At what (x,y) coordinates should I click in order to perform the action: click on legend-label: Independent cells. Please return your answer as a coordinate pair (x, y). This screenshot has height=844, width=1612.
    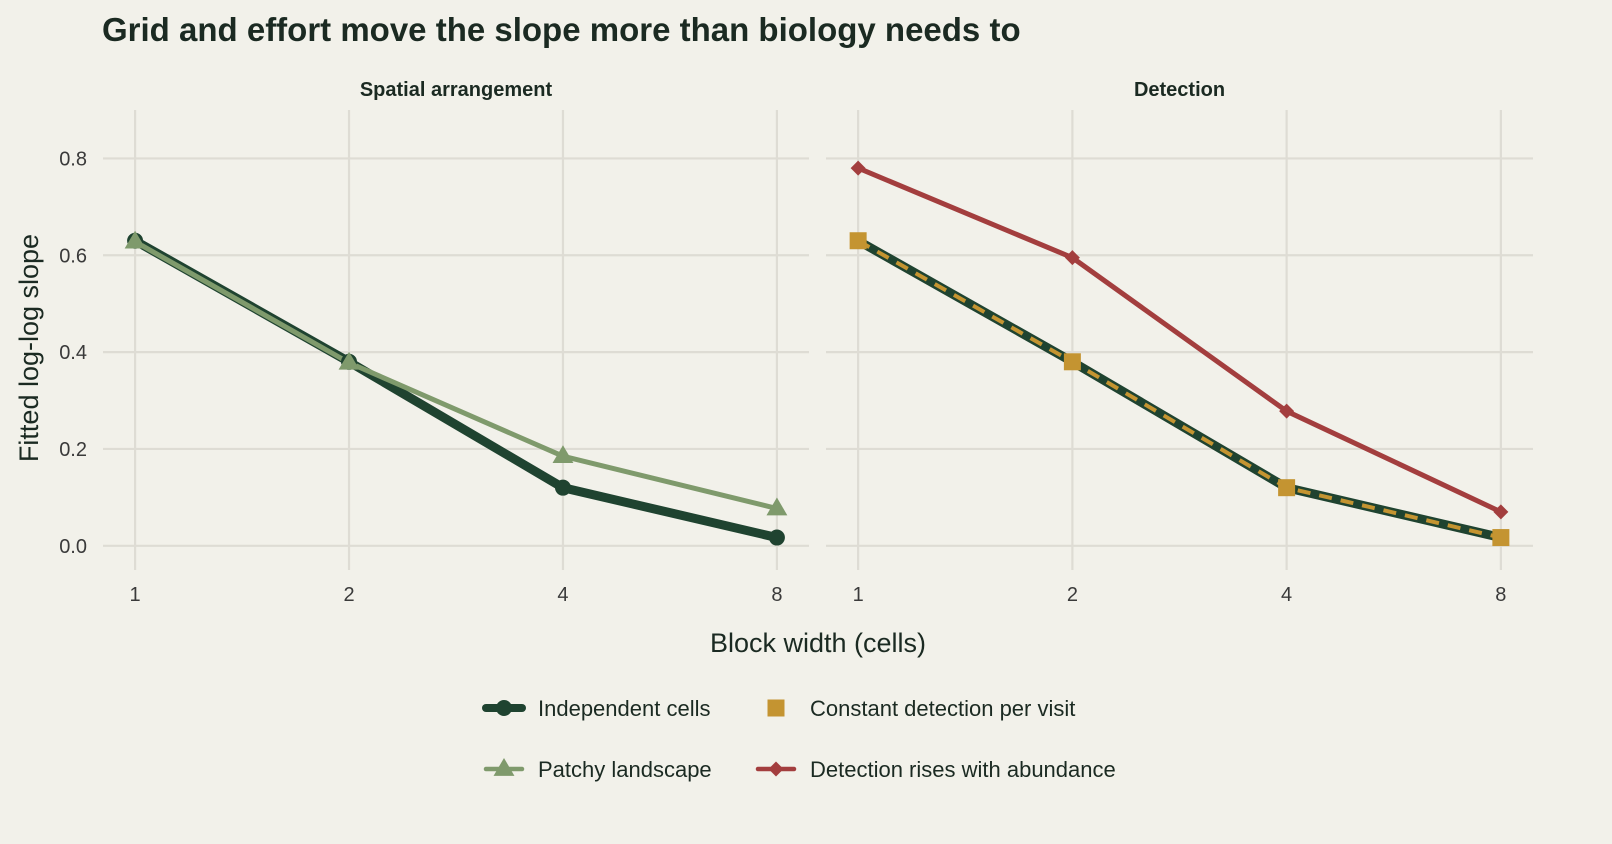
    Looking at the image, I should click on (624, 708).